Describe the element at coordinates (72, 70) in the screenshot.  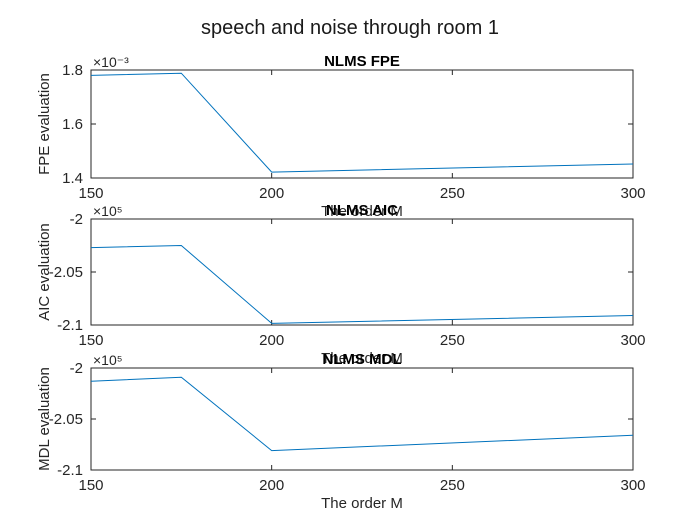
I see `y-tick-label: 1.8` at that location.